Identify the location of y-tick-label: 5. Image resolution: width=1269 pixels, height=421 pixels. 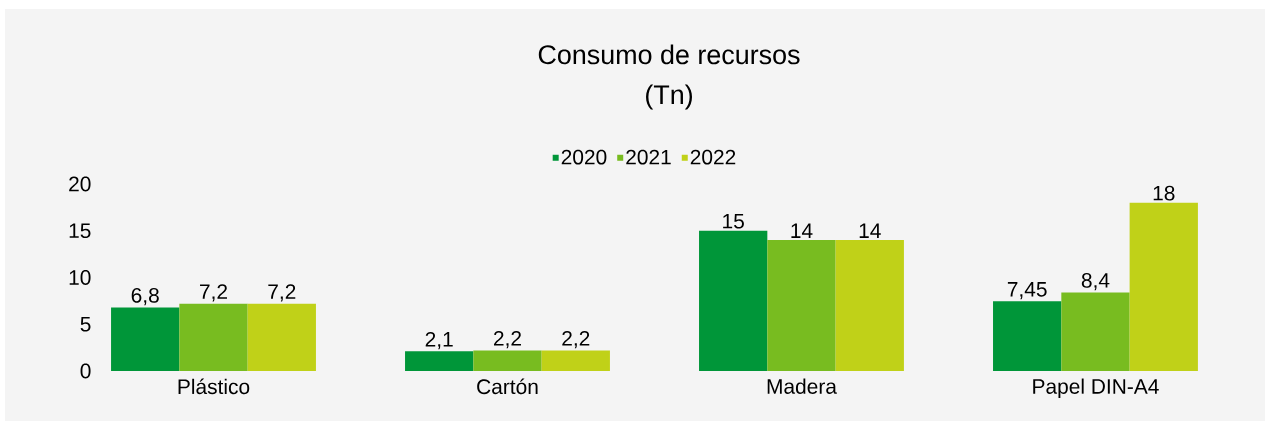
(85, 324).